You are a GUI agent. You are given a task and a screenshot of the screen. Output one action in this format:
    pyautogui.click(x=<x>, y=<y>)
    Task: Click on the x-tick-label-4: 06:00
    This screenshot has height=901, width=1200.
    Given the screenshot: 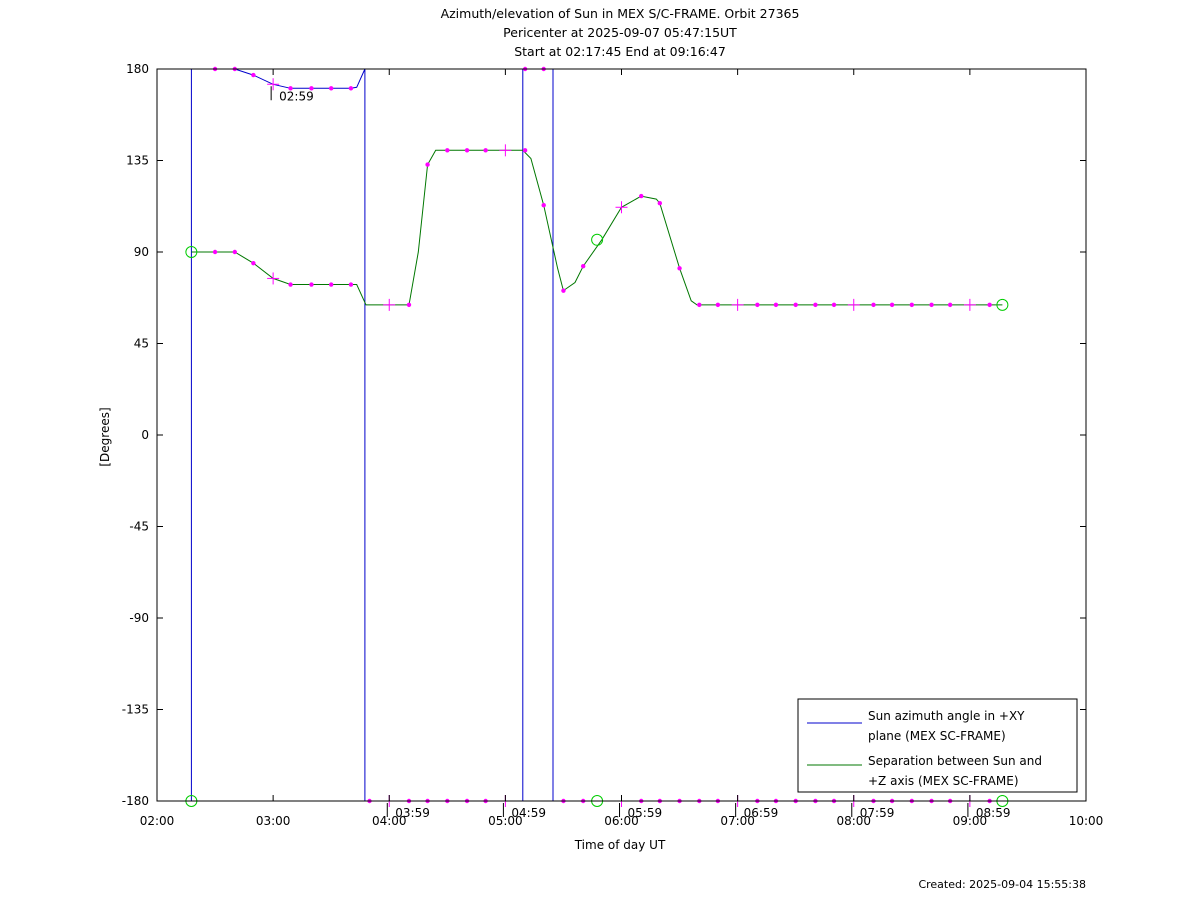 What is the action you would take?
    pyautogui.click(x=621, y=821)
    